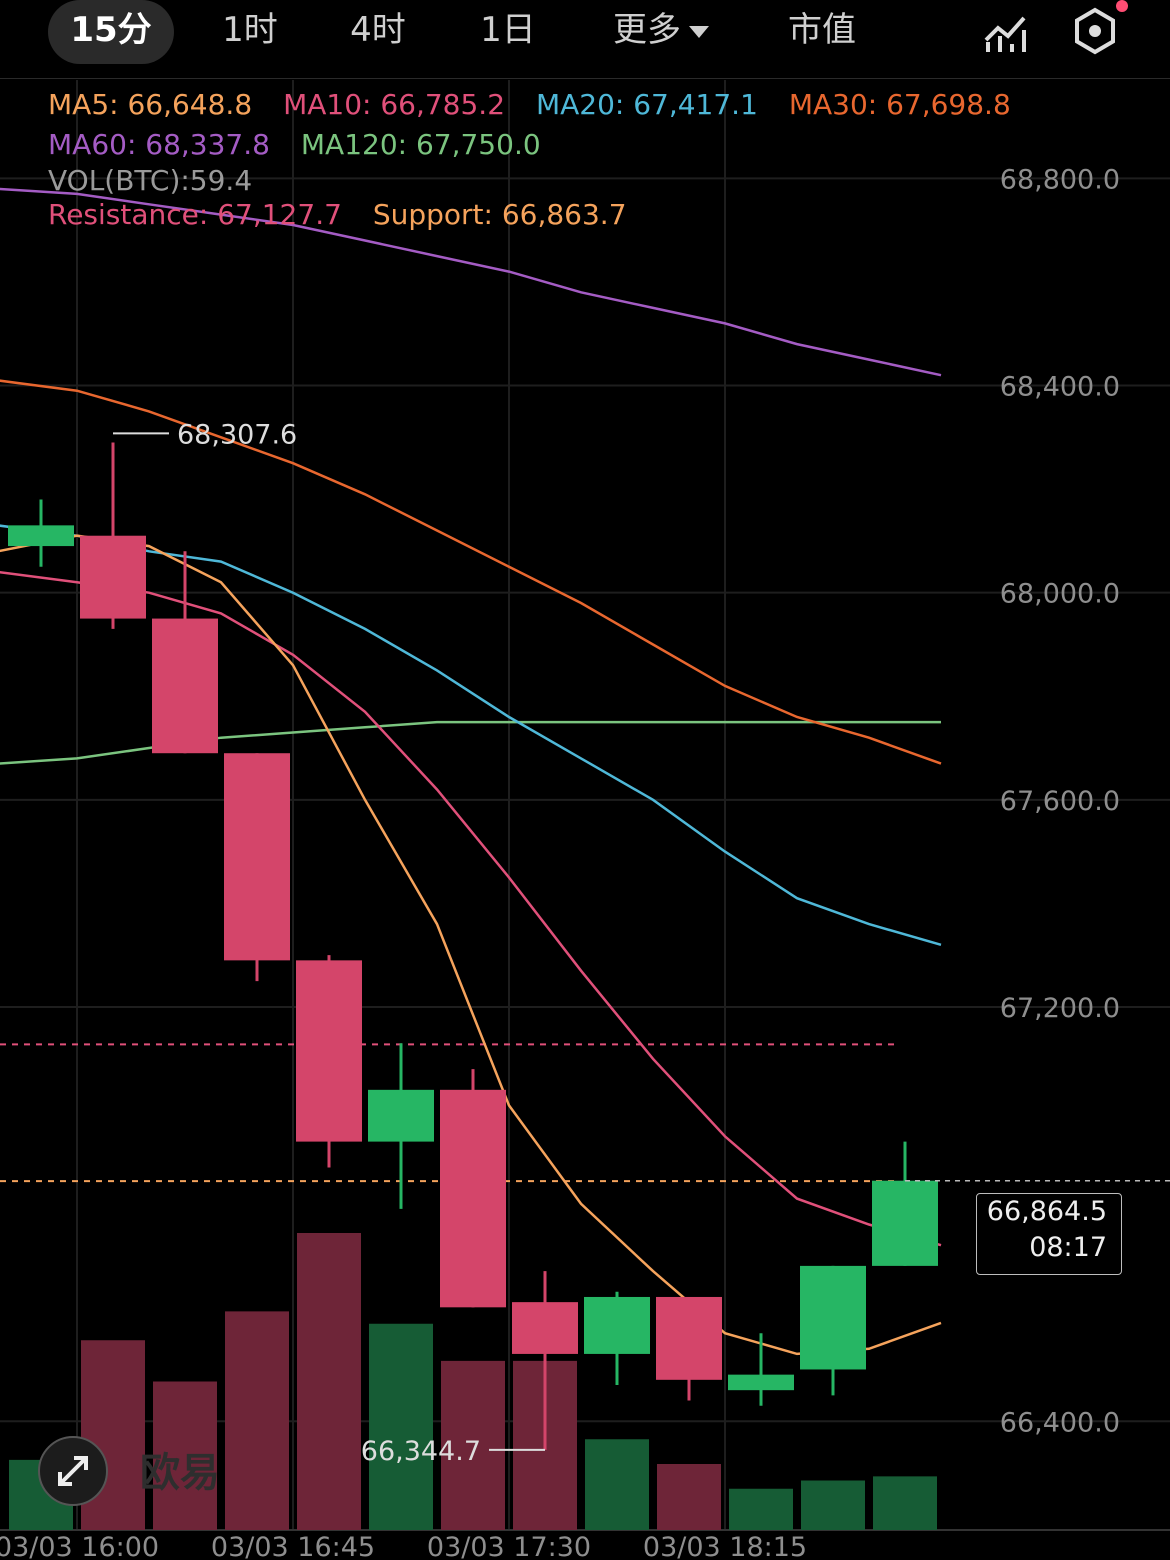 The width and height of the screenshot is (1170, 1560). What do you see at coordinates (1046, 1211) in the screenshot?
I see `last-price-value: 66,864.5` at bounding box center [1046, 1211].